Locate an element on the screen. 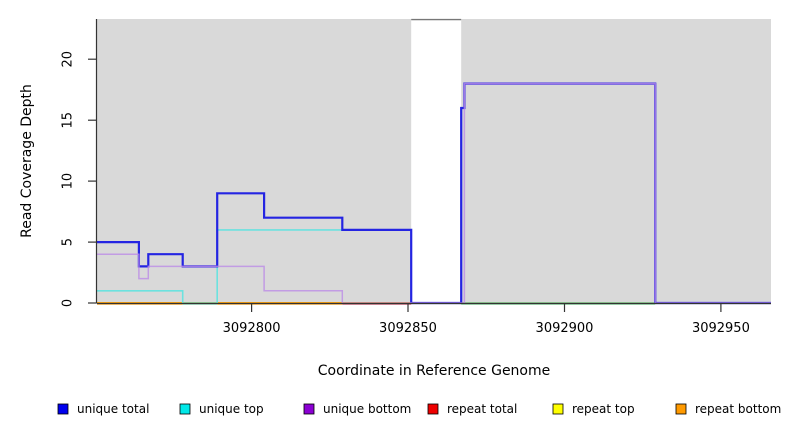  legend-label: repeat bottom is located at coordinates (738, 409).